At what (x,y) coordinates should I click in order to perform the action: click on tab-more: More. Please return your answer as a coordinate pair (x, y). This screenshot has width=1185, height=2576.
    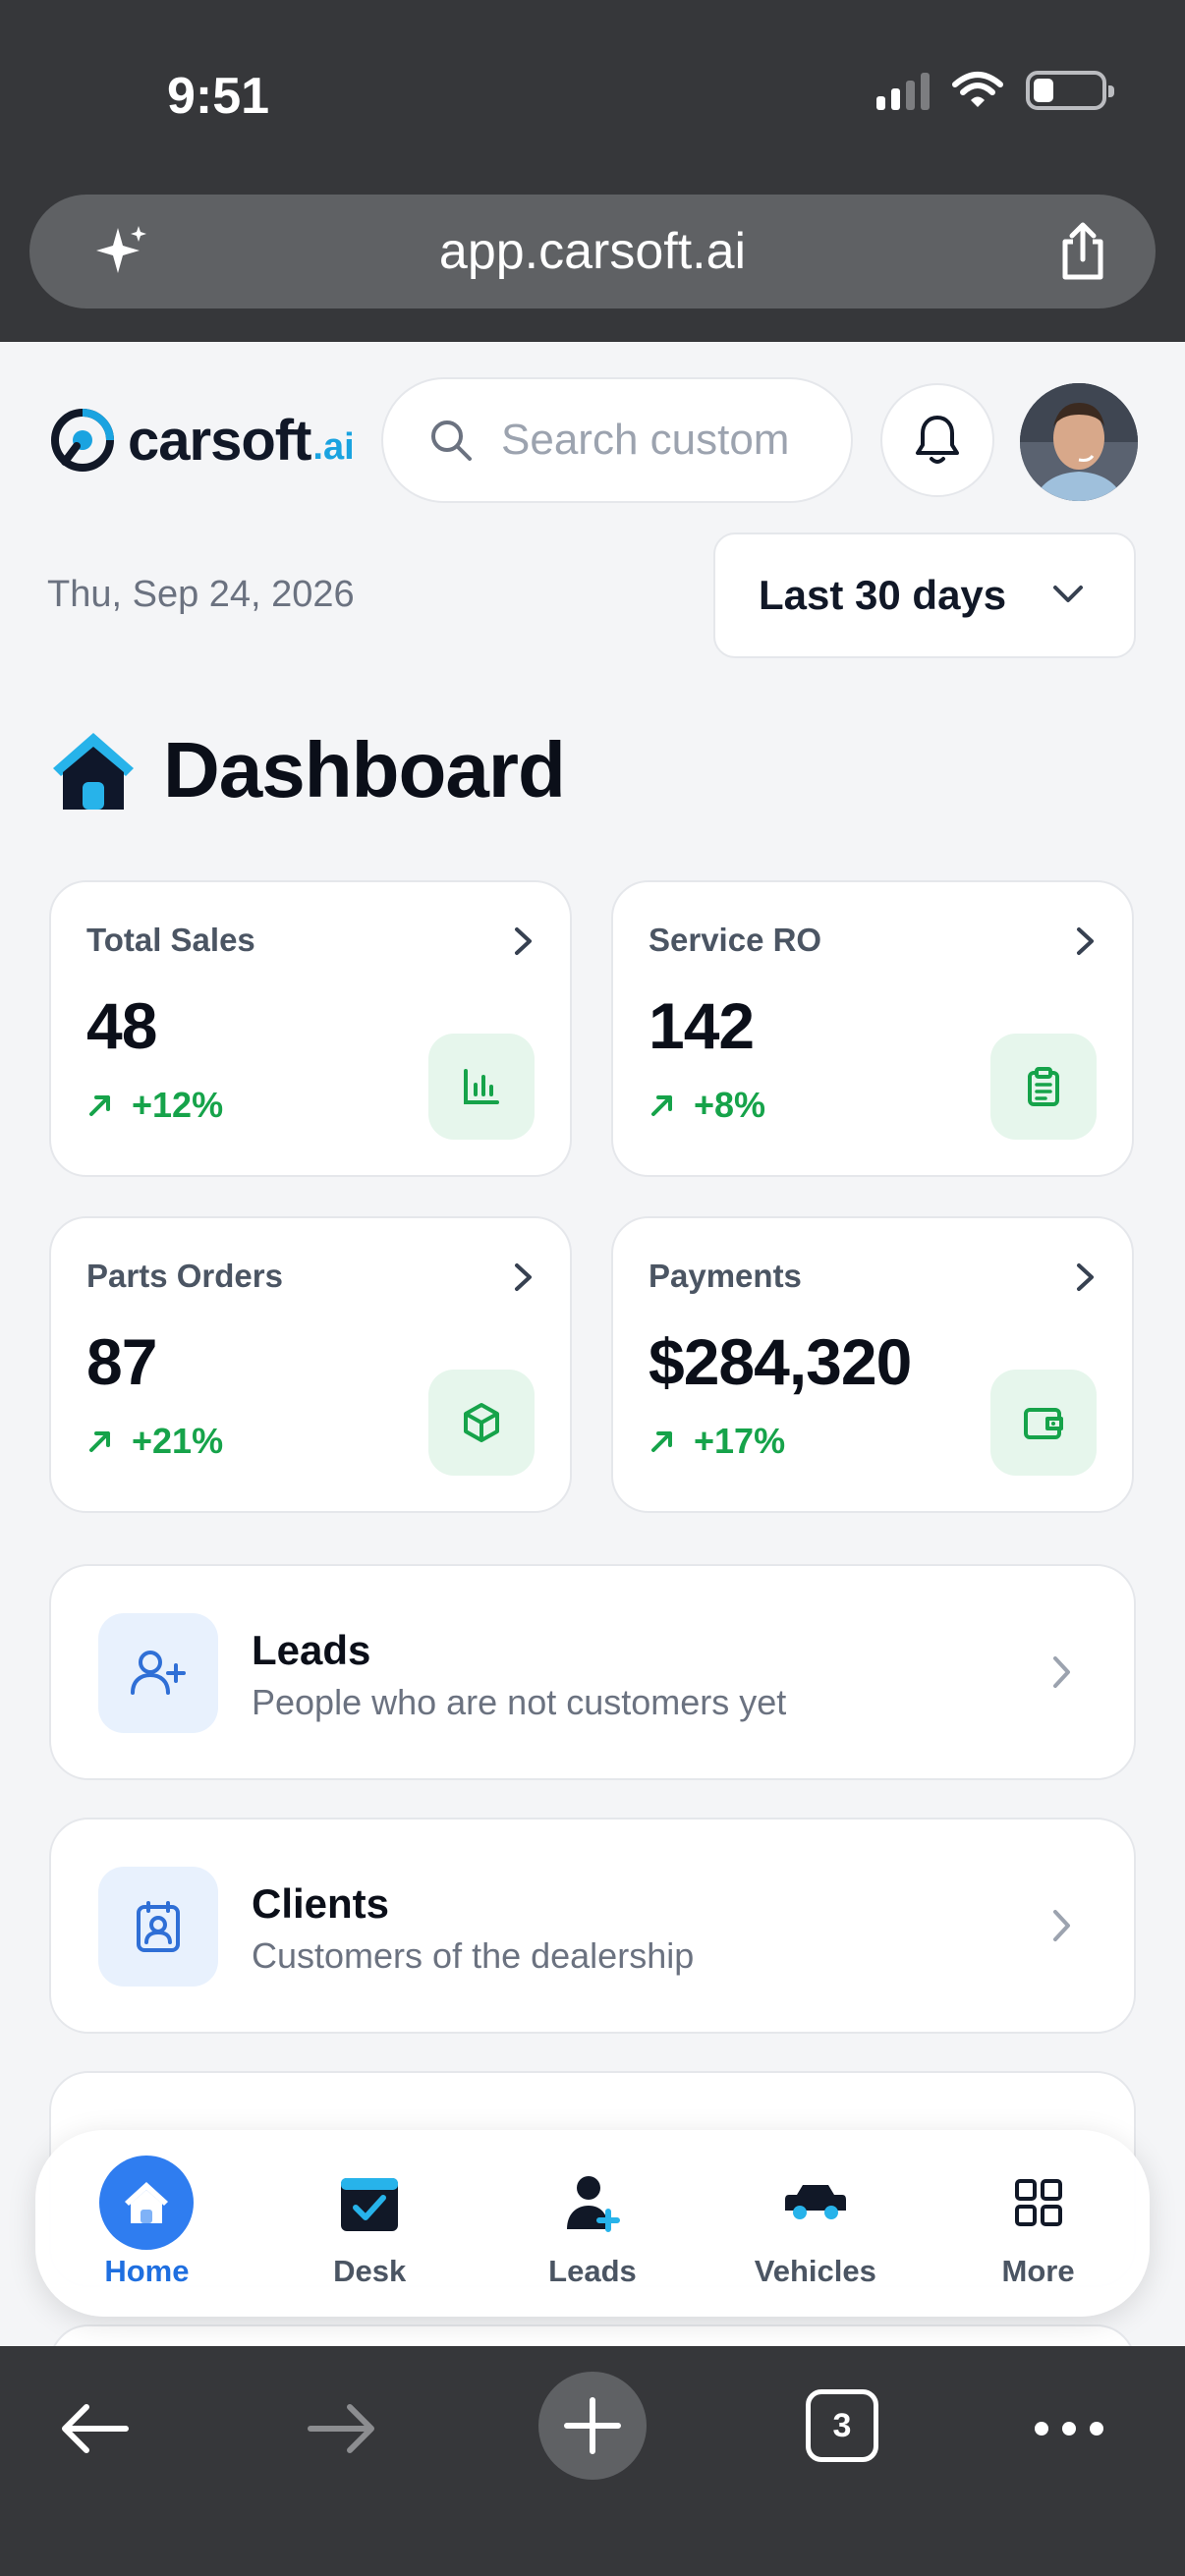
    Looking at the image, I should click on (1038, 2221).